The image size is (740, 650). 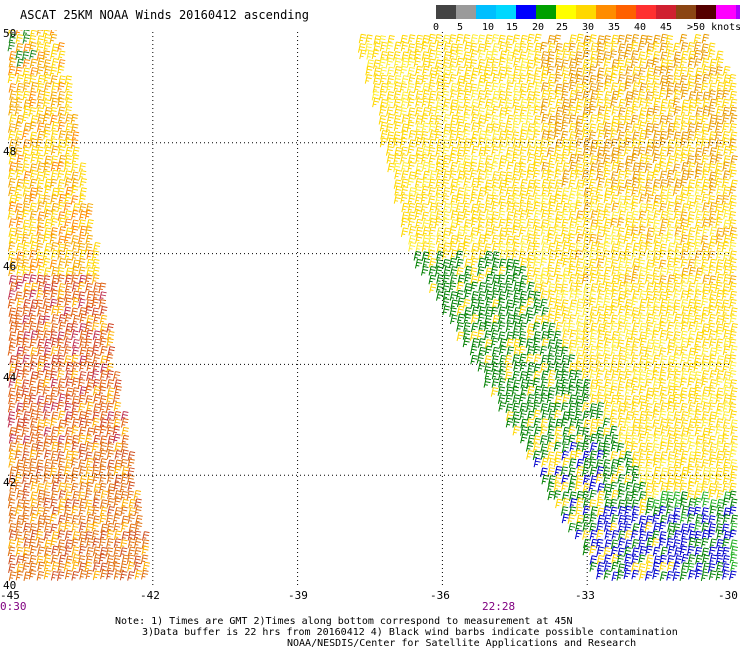 What do you see at coordinates (298, 595) in the screenshot?
I see `lon-label-39: -39` at bounding box center [298, 595].